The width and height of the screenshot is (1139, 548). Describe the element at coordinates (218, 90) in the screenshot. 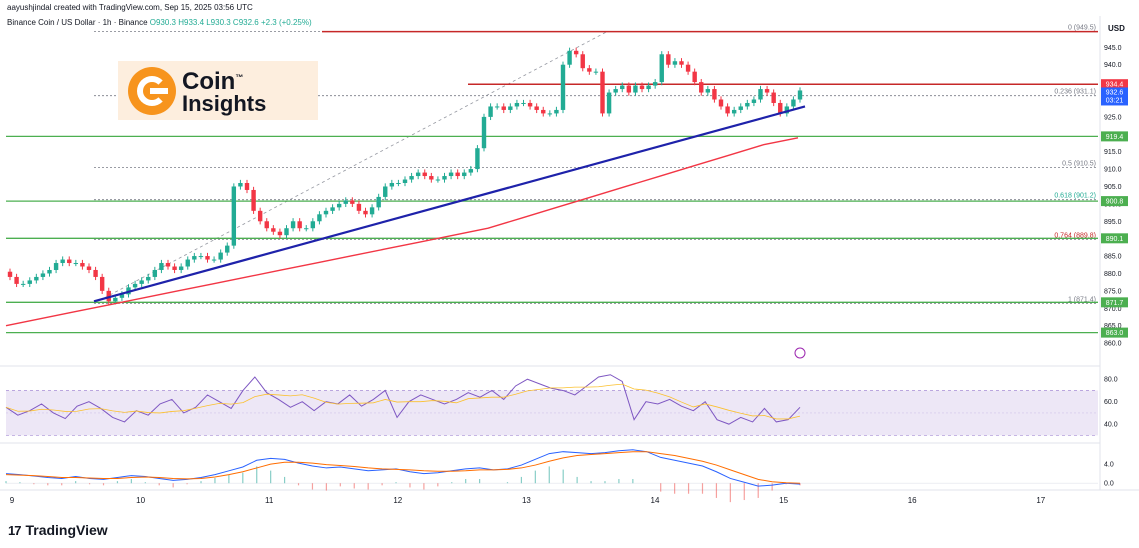

I see `coin-insights-logo: Coin™ Insights` at that location.